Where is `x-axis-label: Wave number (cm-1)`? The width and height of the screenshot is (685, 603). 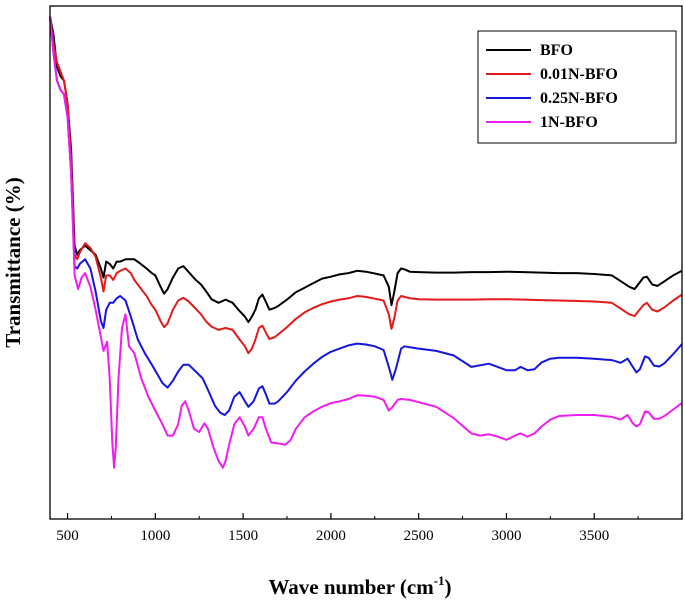 x-axis-label: Wave number (cm-1) is located at coordinates (359, 586).